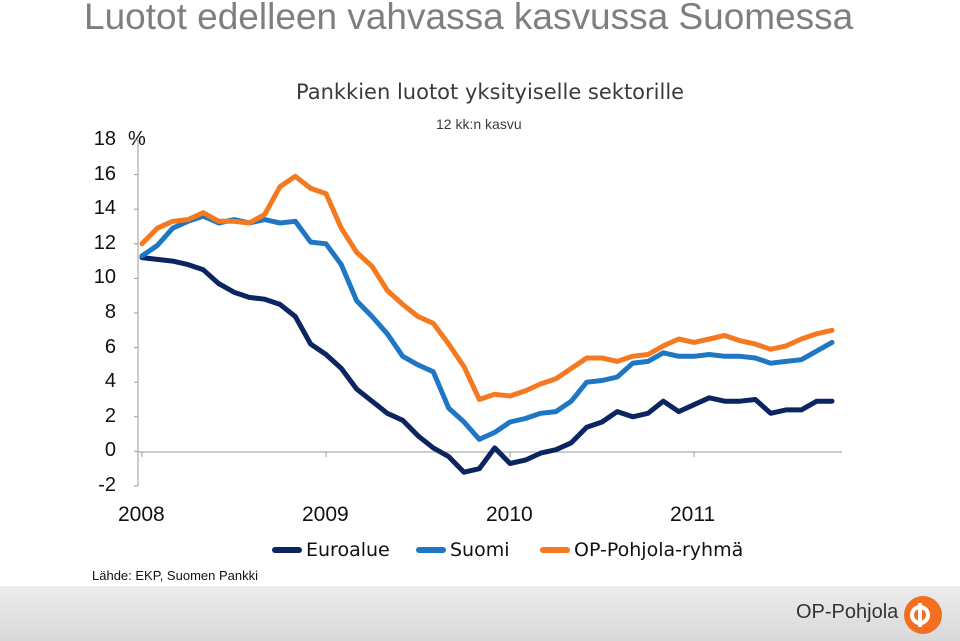  I want to click on y-tick-label: 6, so click(110, 346).